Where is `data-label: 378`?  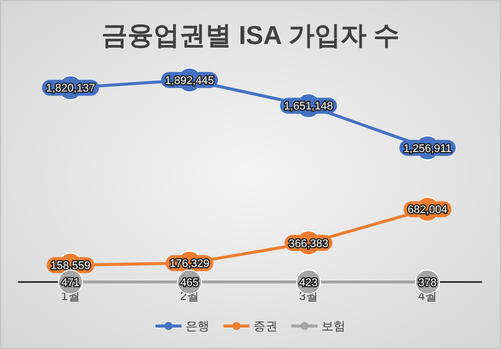
data-label: 378 is located at coordinates (427, 282).